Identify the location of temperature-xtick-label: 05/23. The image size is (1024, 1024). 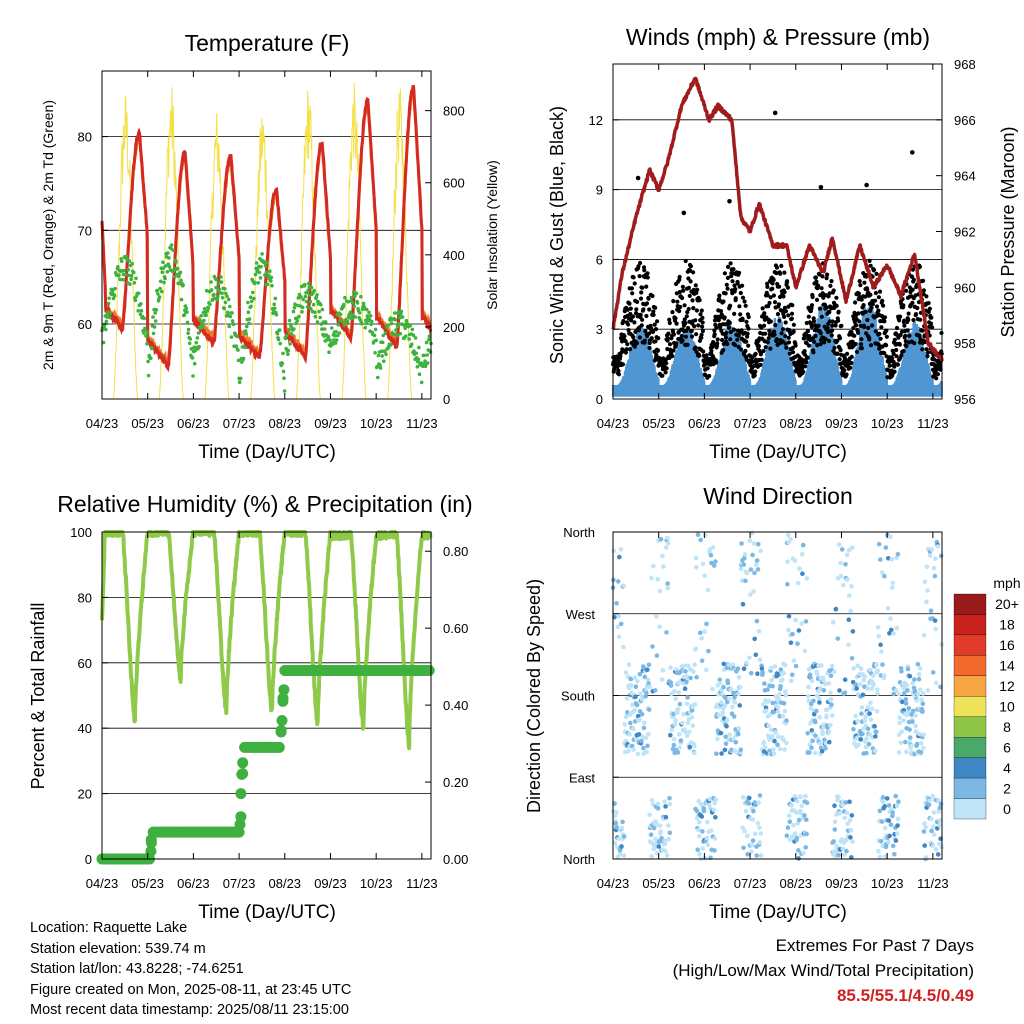
(147, 423).